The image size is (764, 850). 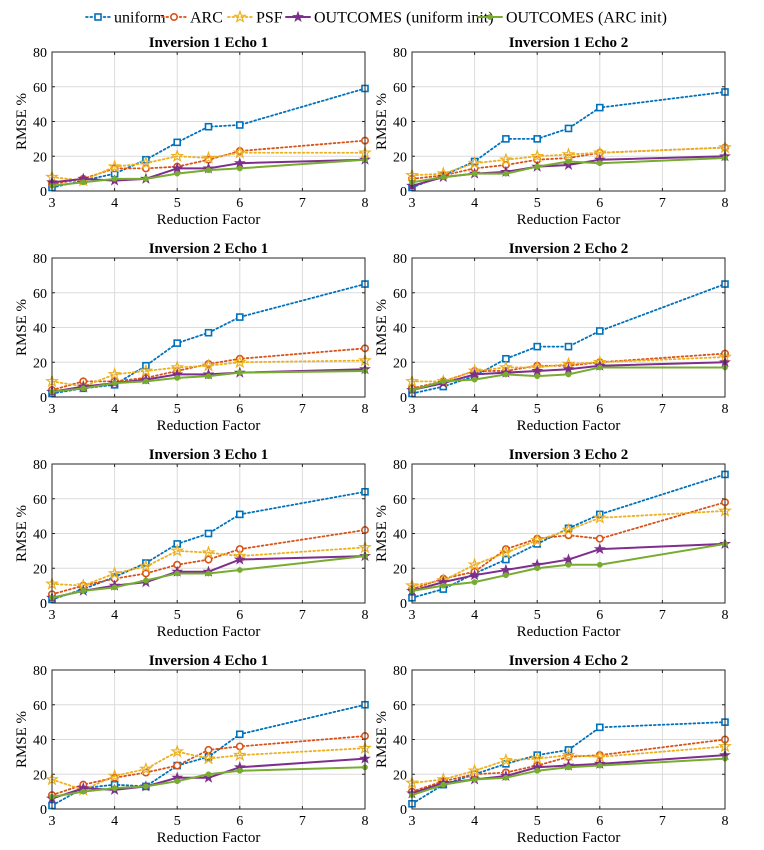 I want to click on chart-title: Inversion 4 Echo 1, so click(x=209, y=661).